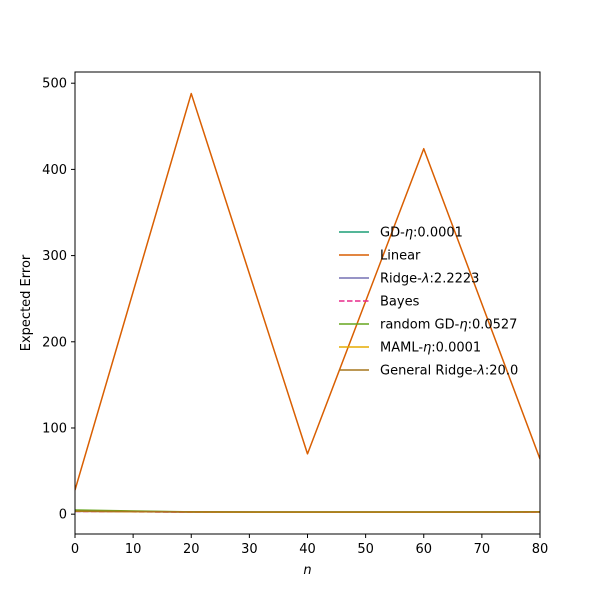 The image size is (600, 600). Describe the element at coordinates (249, 549) in the screenshot. I see `x-tick-label: 30` at that location.